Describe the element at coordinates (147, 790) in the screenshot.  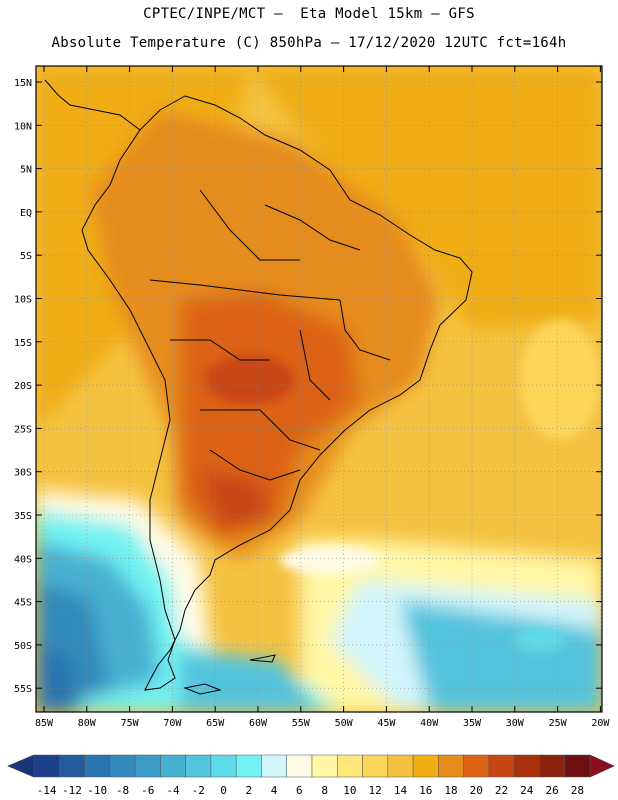
I see `colorbar-label: -6` at that location.